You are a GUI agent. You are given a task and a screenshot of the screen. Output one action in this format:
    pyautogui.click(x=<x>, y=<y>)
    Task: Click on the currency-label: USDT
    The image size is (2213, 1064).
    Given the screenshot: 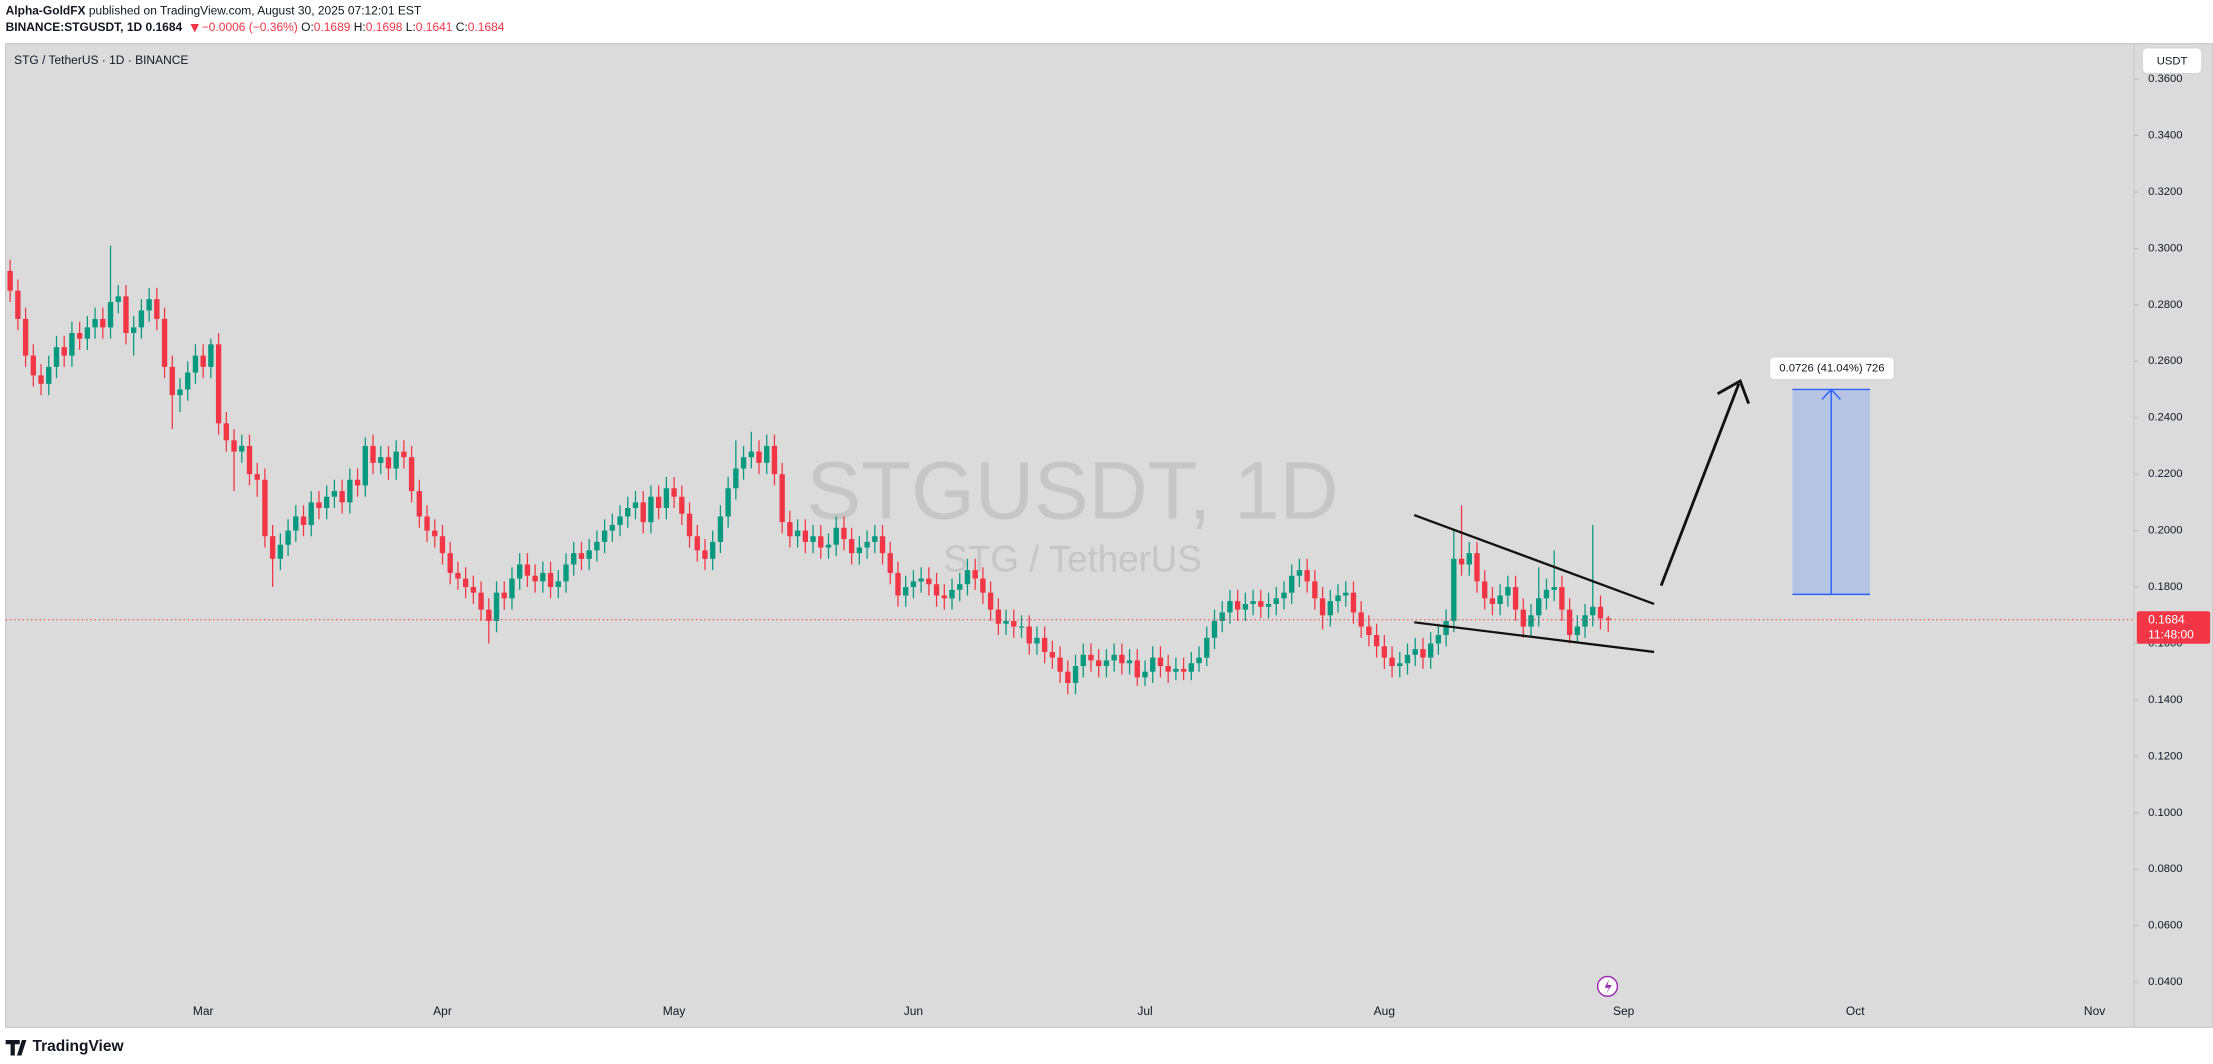 What is the action you would take?
    pyautogui.click(x=2172, y=61)
    